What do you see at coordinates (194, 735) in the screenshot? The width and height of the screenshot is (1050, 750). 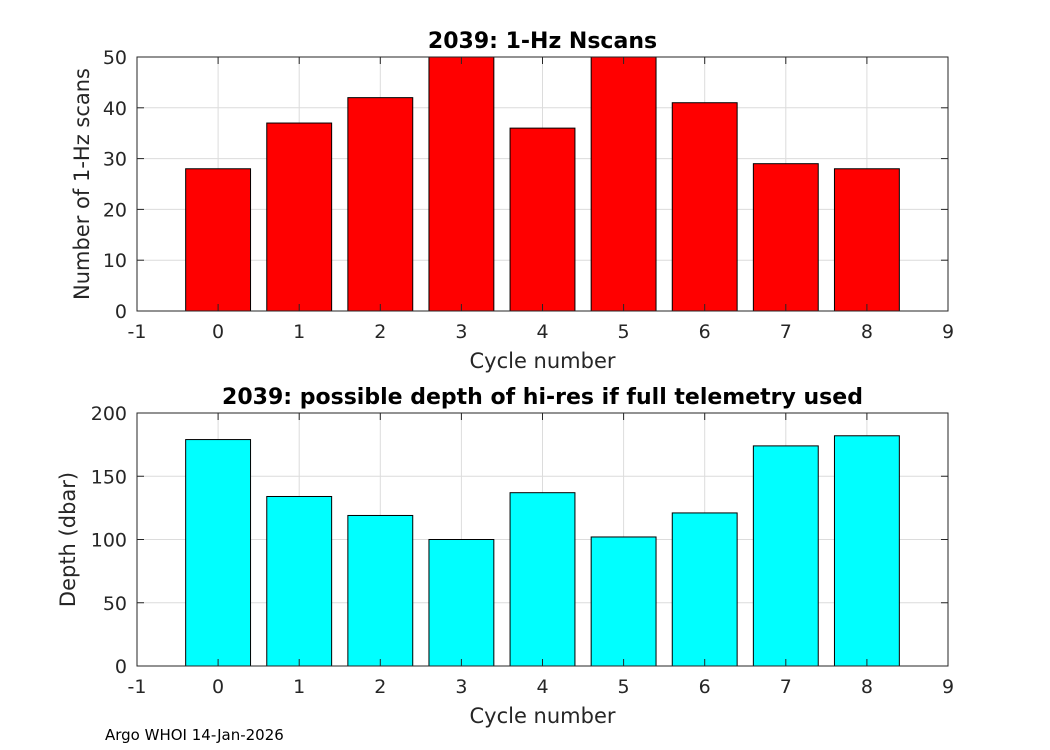 I see `footer-text: Argo WHOI 14-Jan-2026` at bounding box center [194, 735].